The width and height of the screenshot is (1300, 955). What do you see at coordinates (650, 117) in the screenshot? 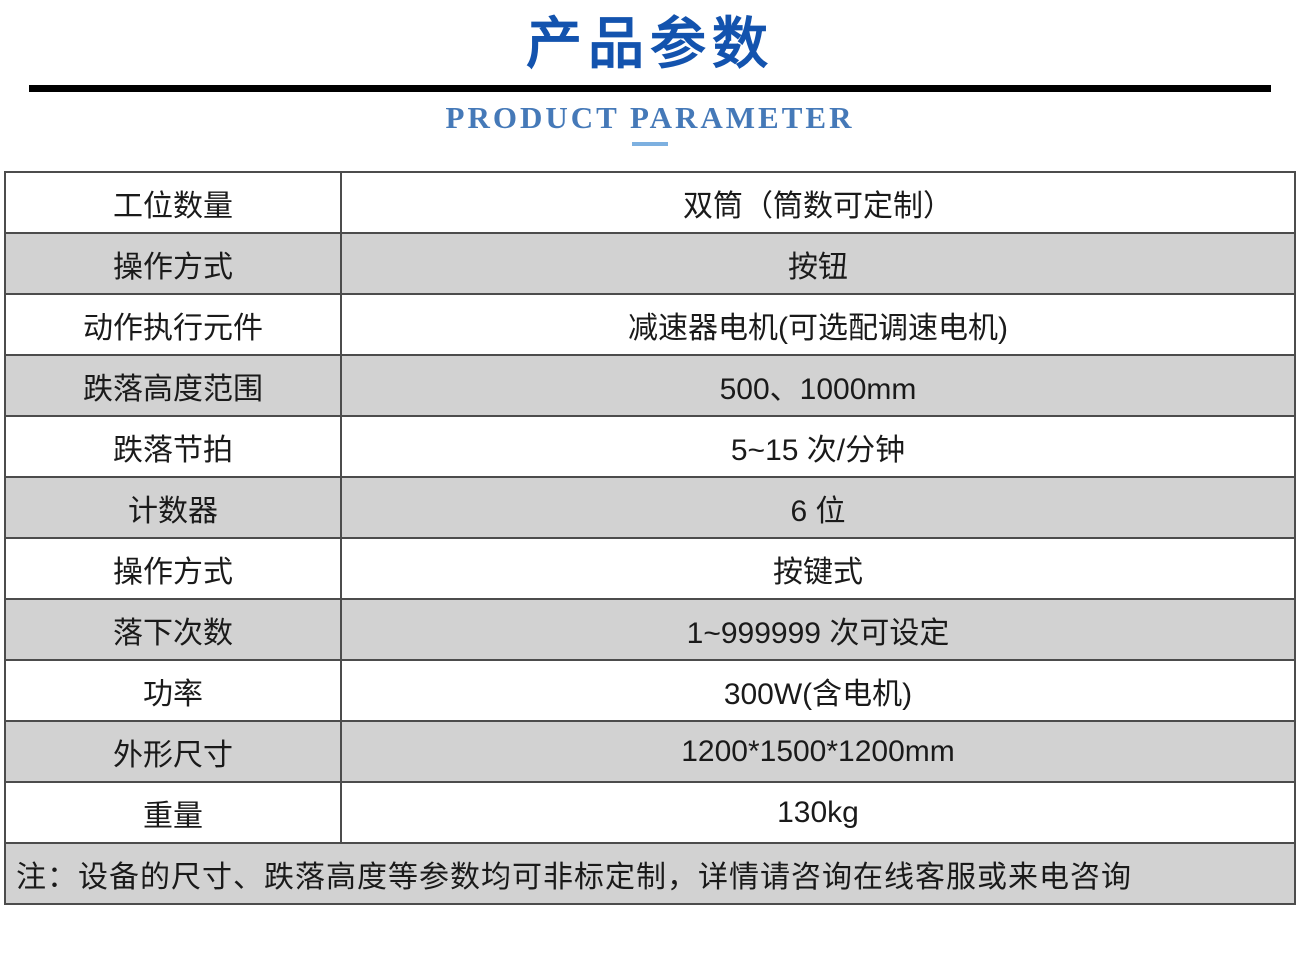
I see `page-subtitle: PRODUCT PARAMETER` at bounding box center [650, 117].